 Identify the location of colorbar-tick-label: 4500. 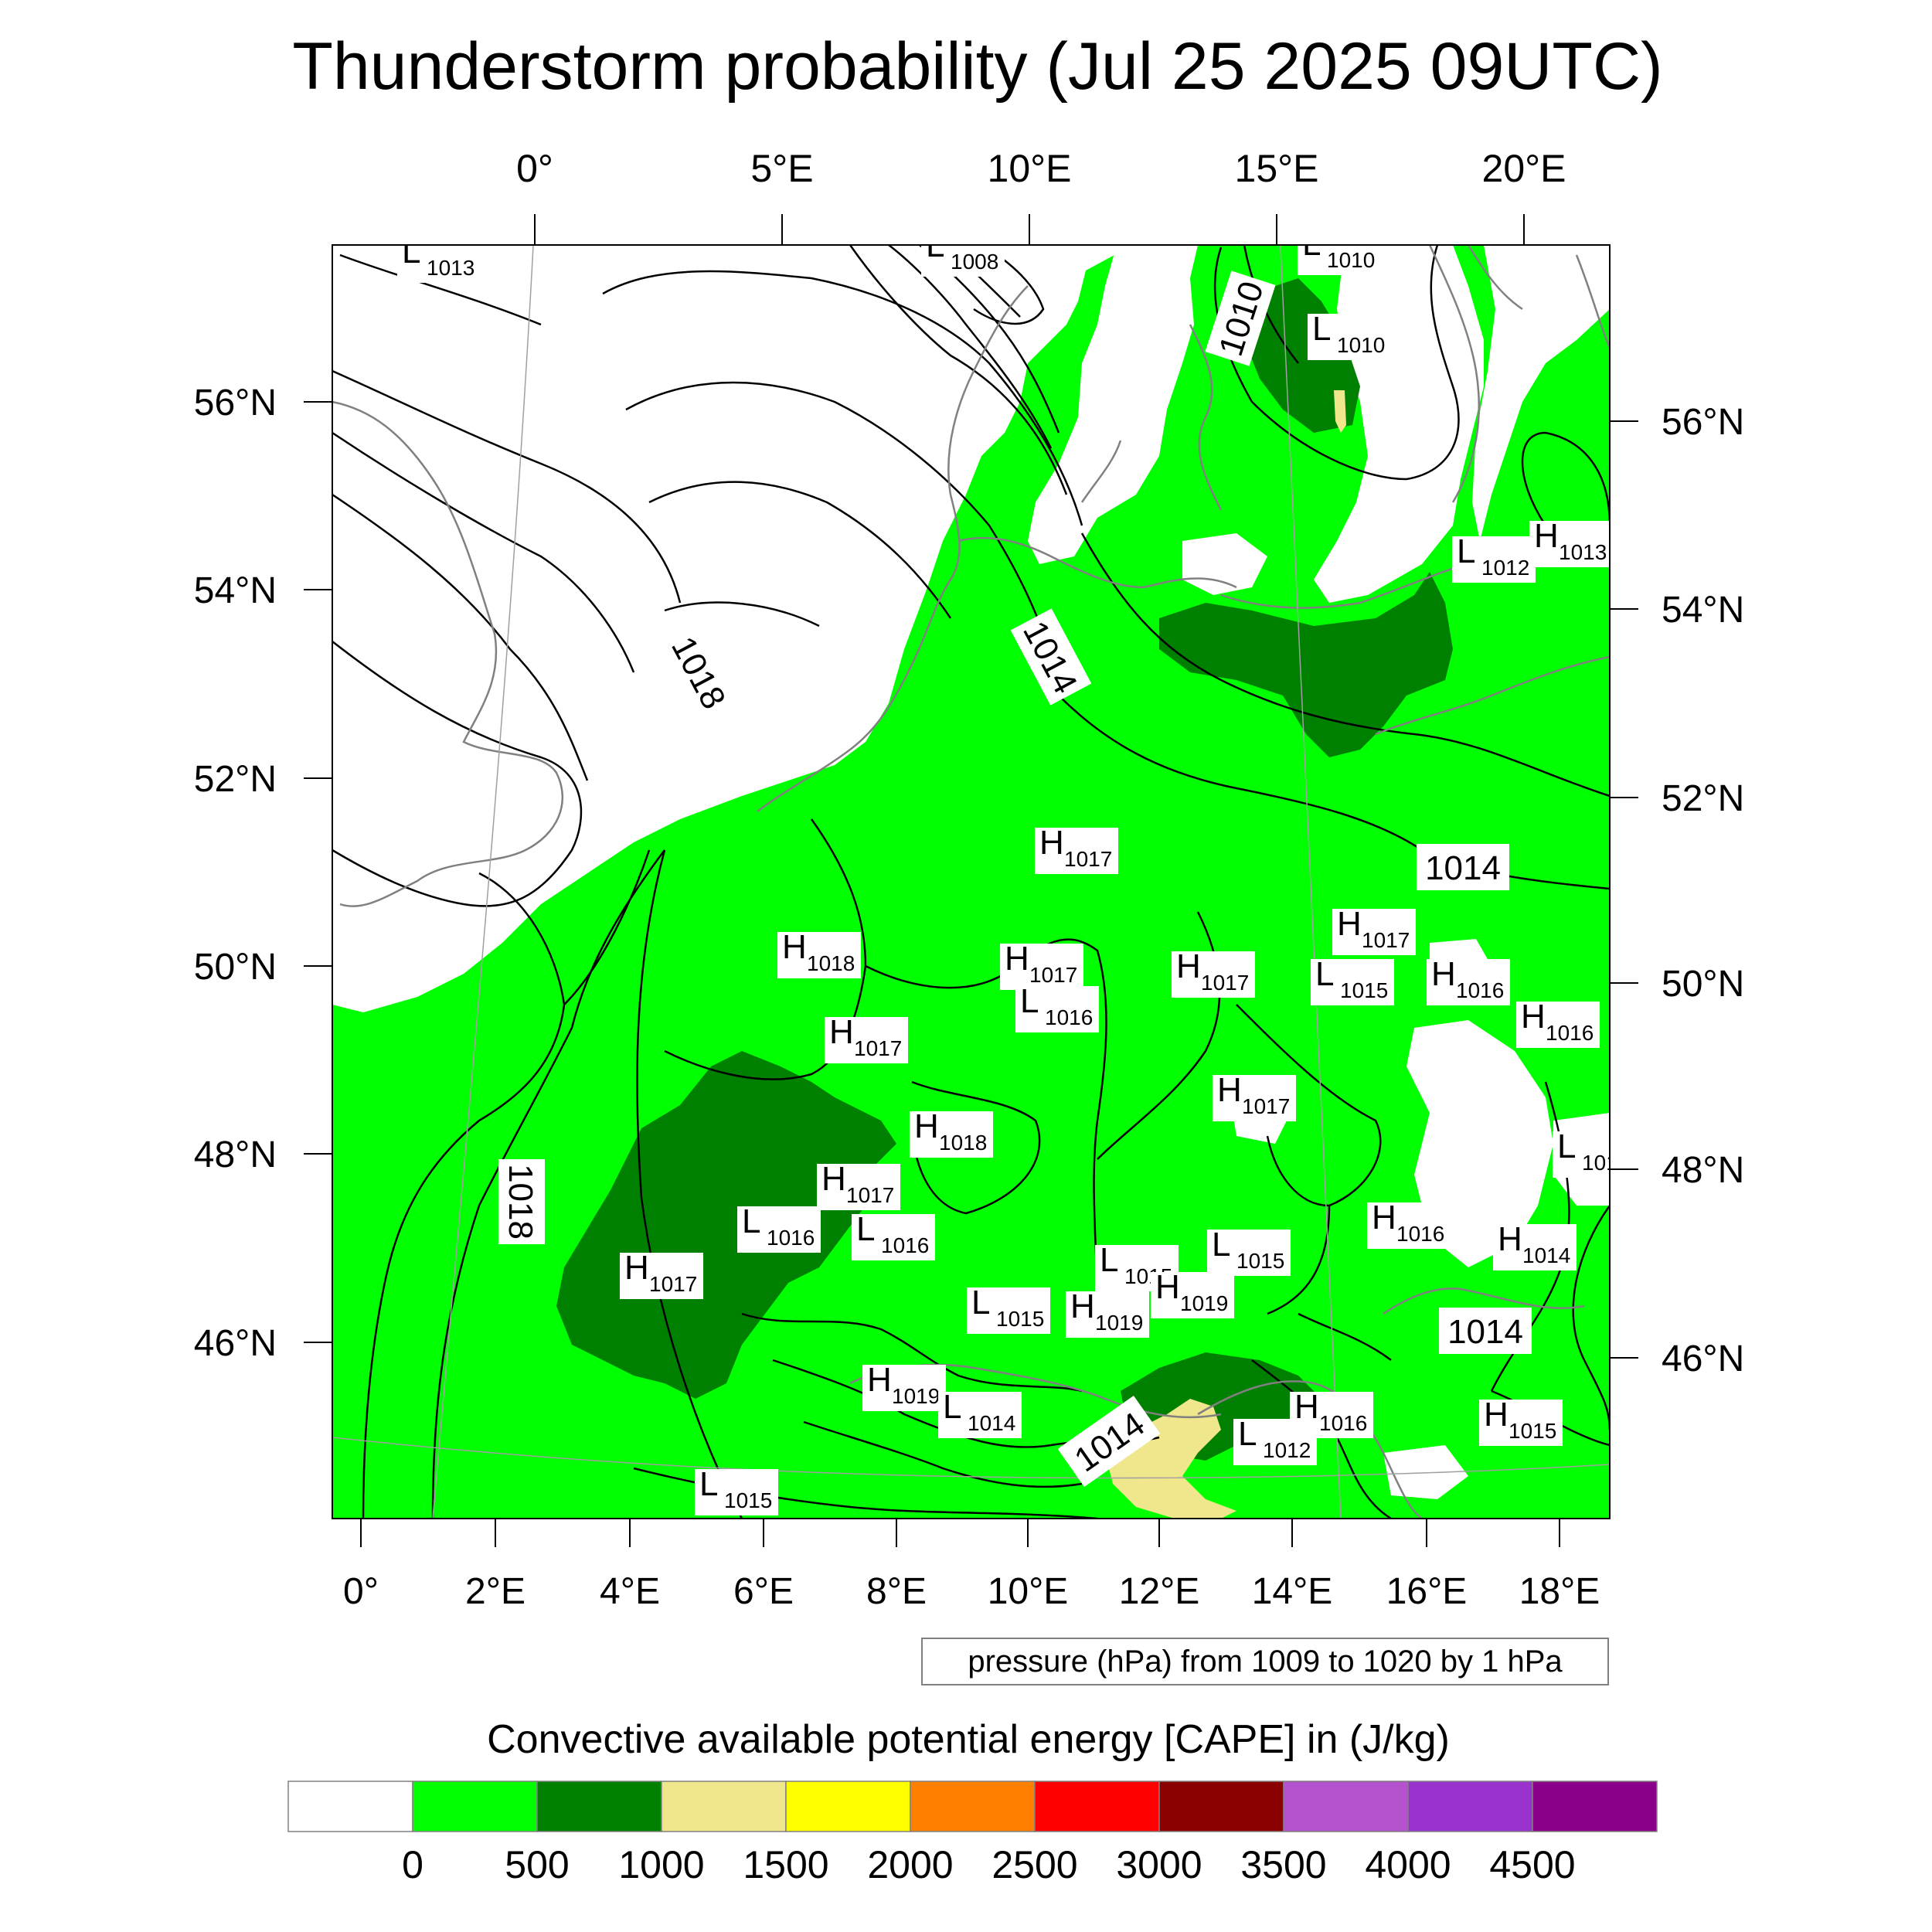
(1532, 1865).